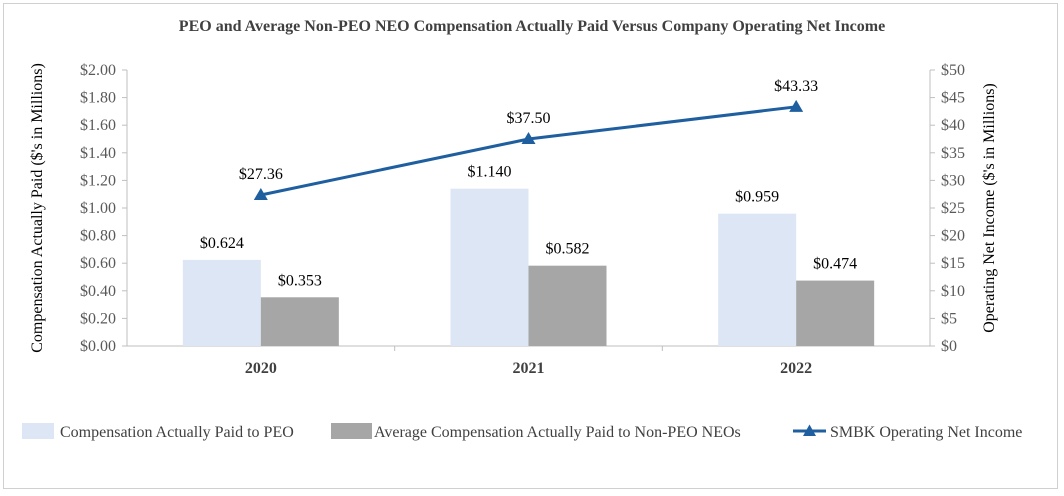 The image size is (1064, 496). I want to click on x-tick-label-2022: 2022, so click(796, 368).